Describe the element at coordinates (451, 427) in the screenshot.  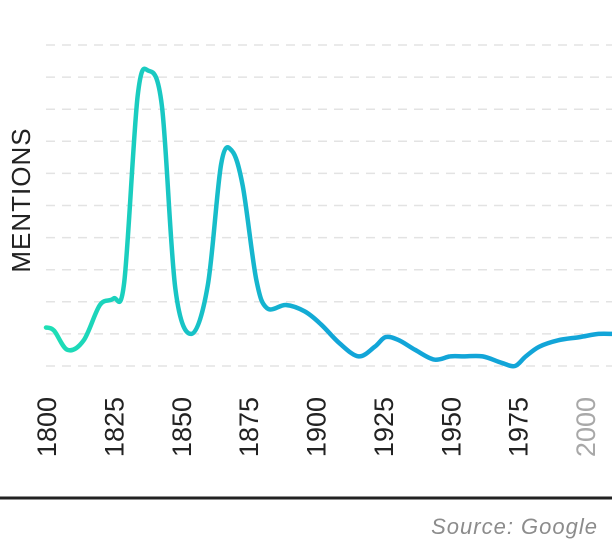
I see `x-tick-label: 1950` at that location.